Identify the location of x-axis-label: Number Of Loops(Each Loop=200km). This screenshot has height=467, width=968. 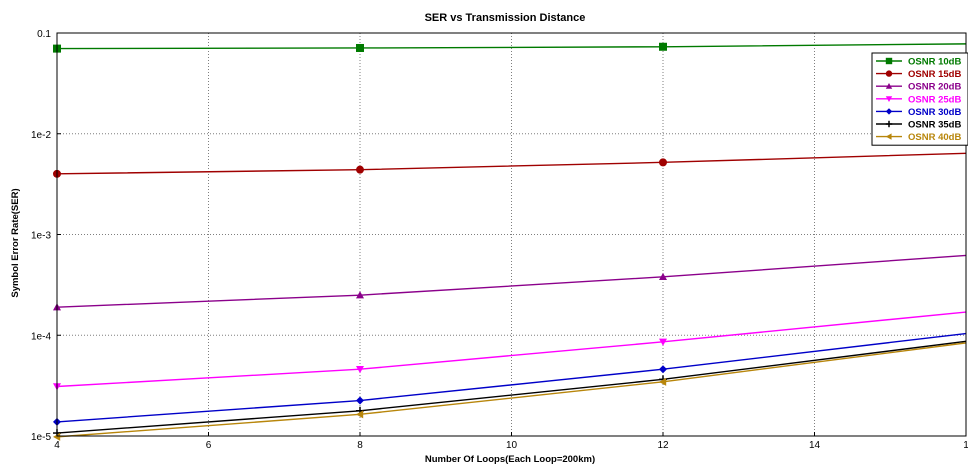
(510, 459).